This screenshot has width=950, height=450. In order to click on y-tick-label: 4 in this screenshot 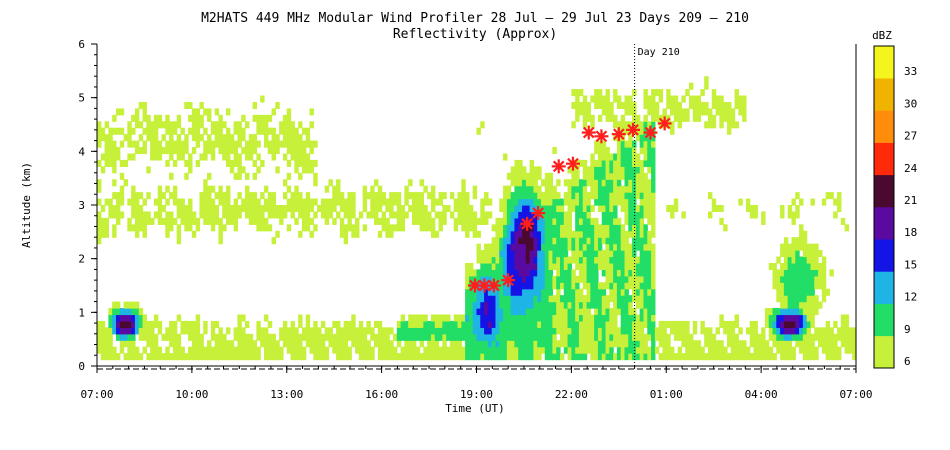, I will do `click(81, 151)`.